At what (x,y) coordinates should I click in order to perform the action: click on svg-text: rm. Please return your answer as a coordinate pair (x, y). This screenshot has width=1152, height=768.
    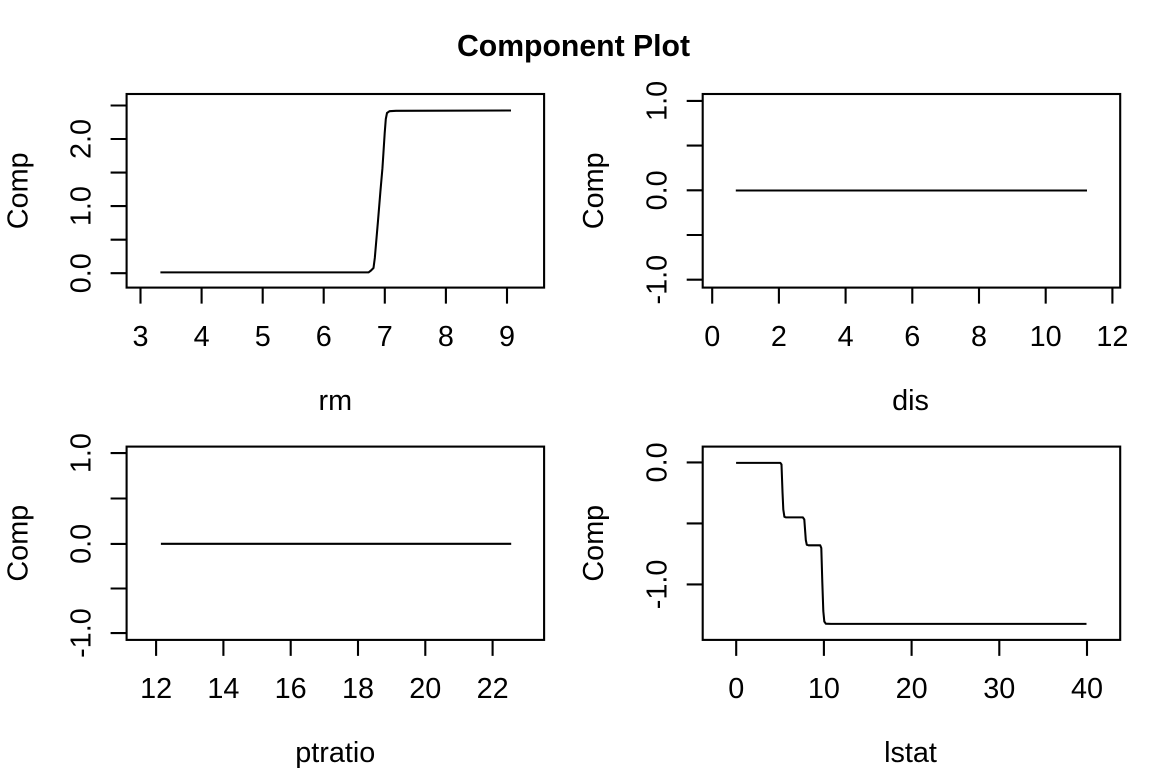
    Looking at the image, I should click on (336, 401).